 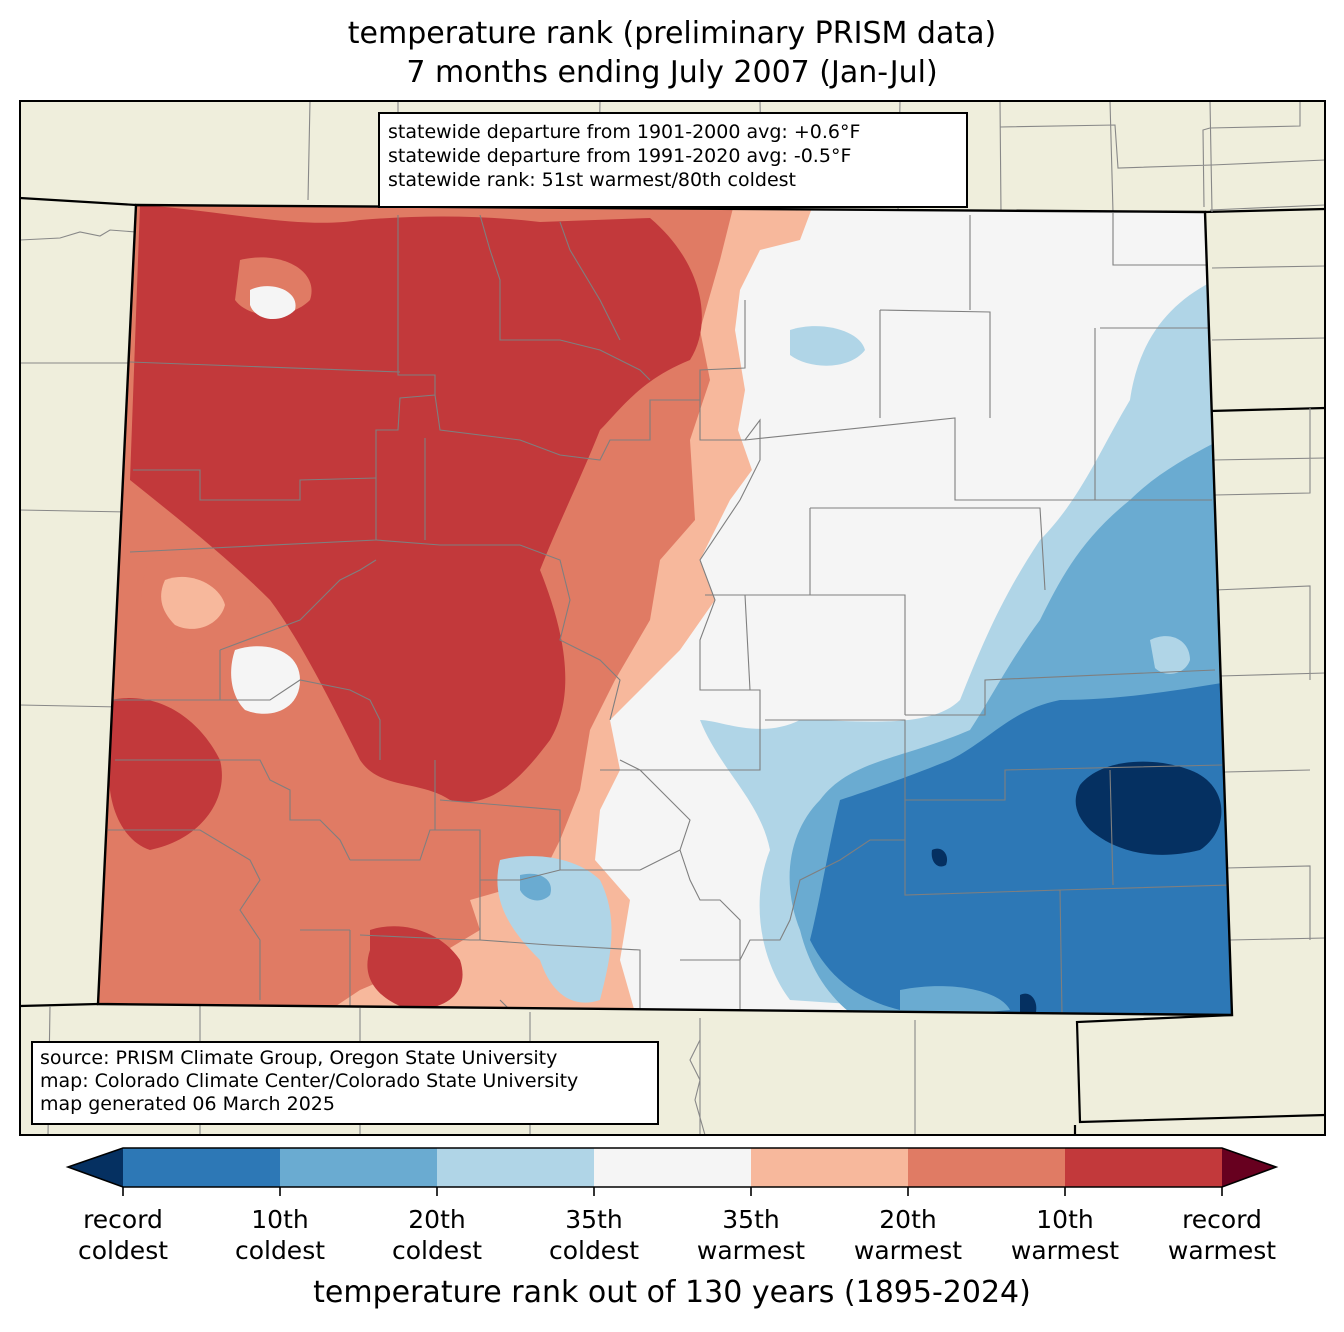 I want to click on colorbar-extend-warm, so click(x=1249, y=1167).